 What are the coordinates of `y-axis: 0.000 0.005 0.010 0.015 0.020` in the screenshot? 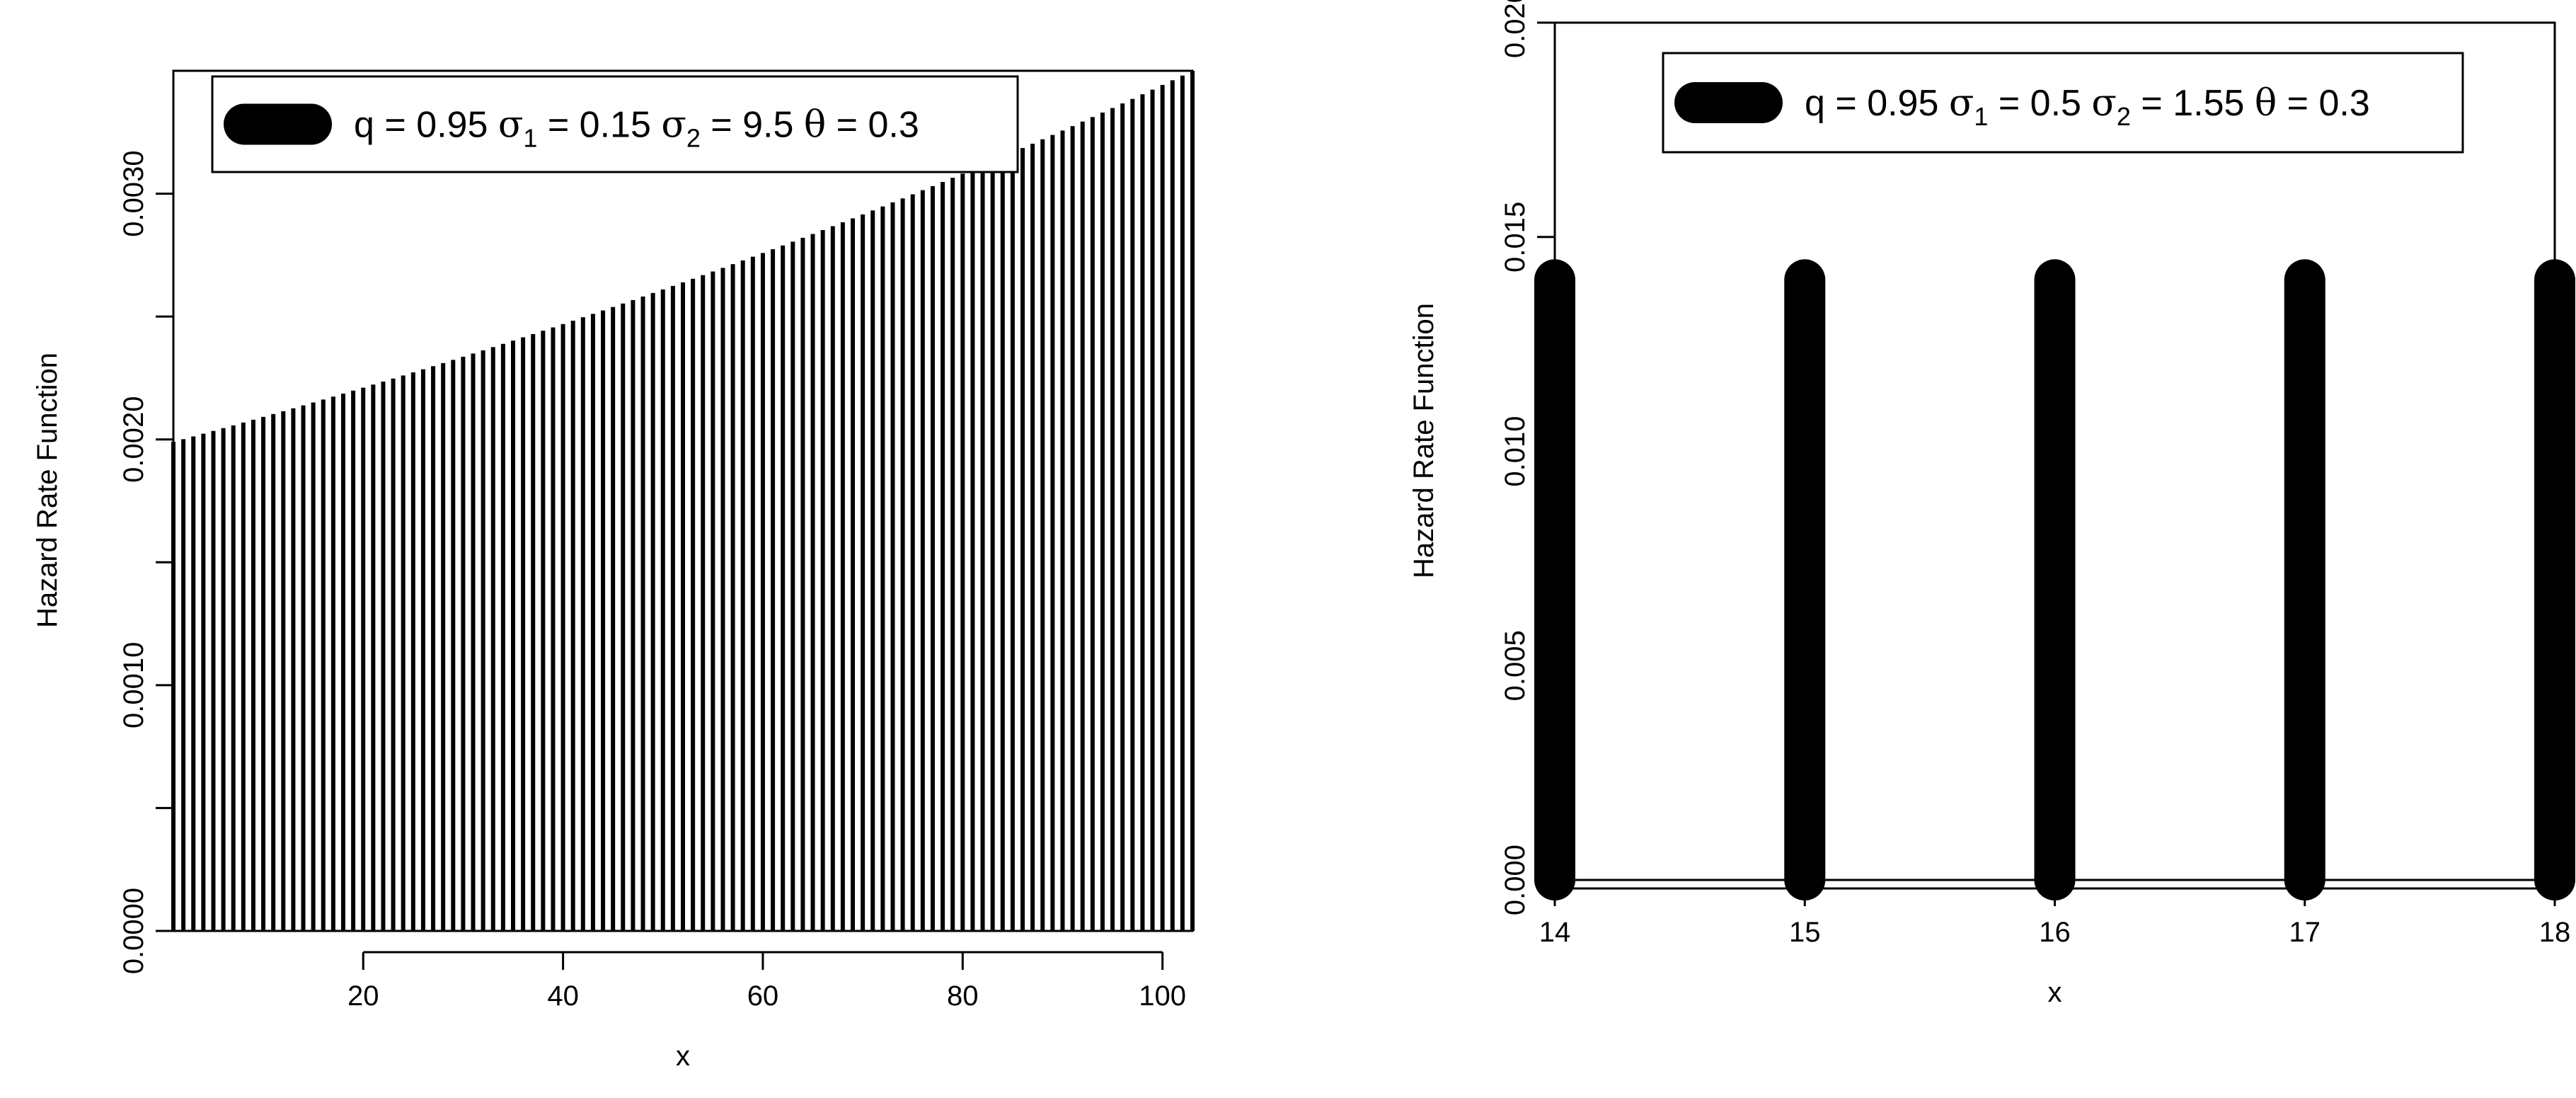 It's located at (1528, 457).